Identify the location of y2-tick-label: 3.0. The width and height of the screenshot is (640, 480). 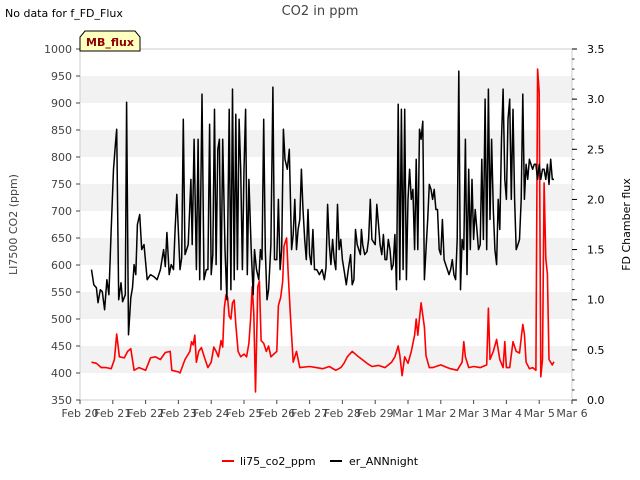
(596, 99).